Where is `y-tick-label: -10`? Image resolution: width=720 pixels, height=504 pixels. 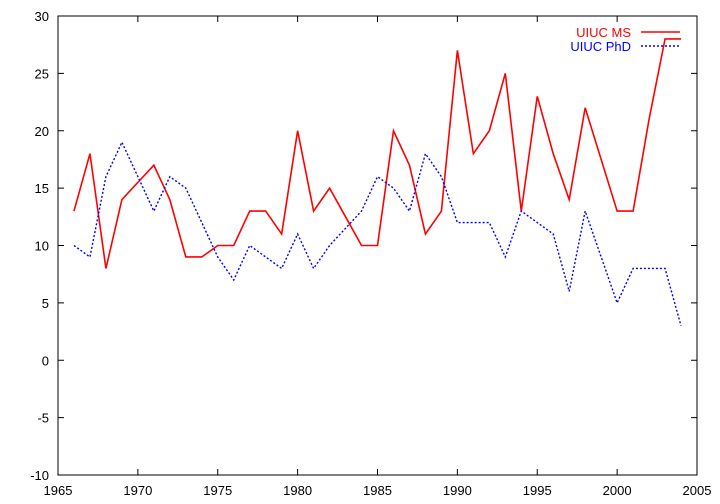 y-tick-label: -10 is located at coordinates (39, 475).